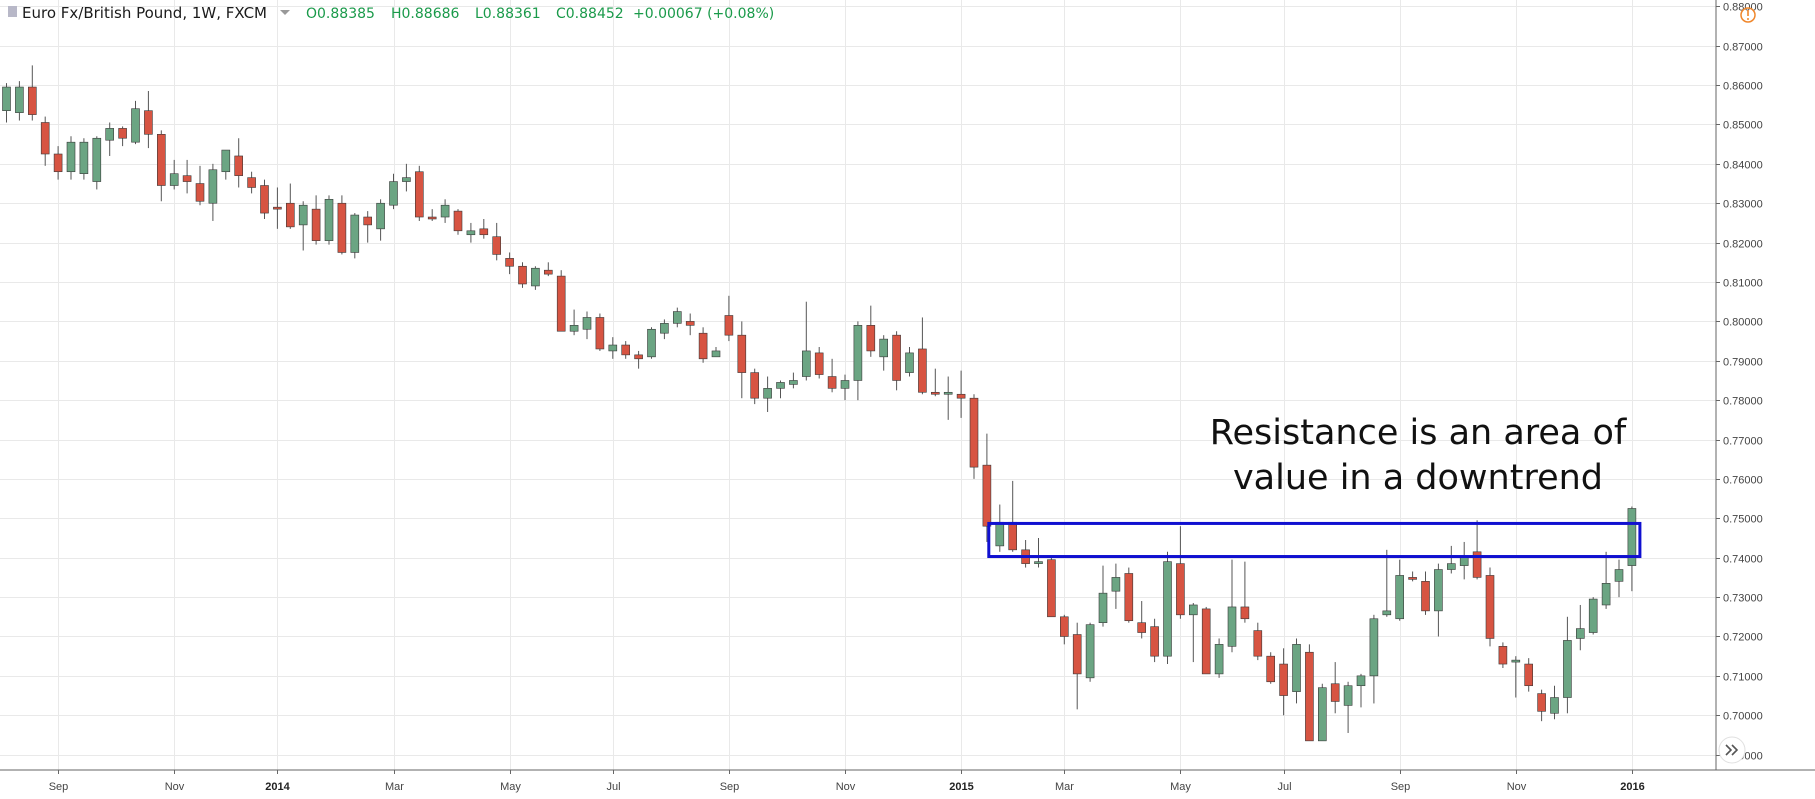  I want to click on chevron-down-icon, so click(285, 12).